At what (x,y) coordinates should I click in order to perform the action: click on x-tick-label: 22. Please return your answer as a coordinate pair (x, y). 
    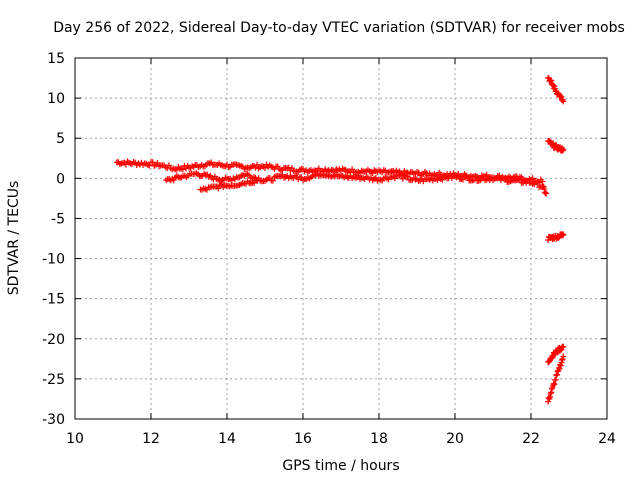
    Looking at the image, I should click on (531, 439).